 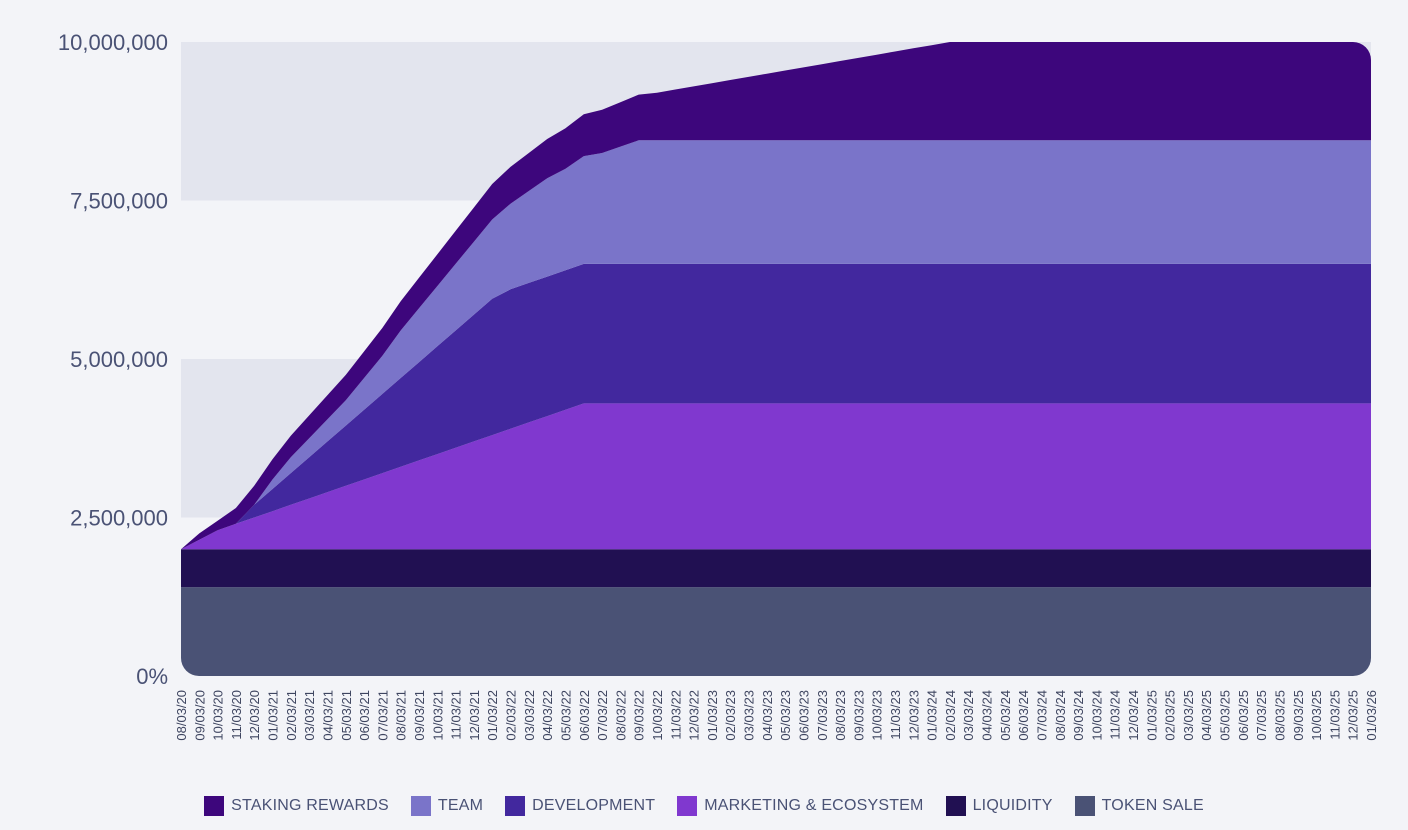 What do you see at coordinates (877, 715) in the screenshot?
I see `x-tick-label: 10/03/23` at bounding box center [877, 715].